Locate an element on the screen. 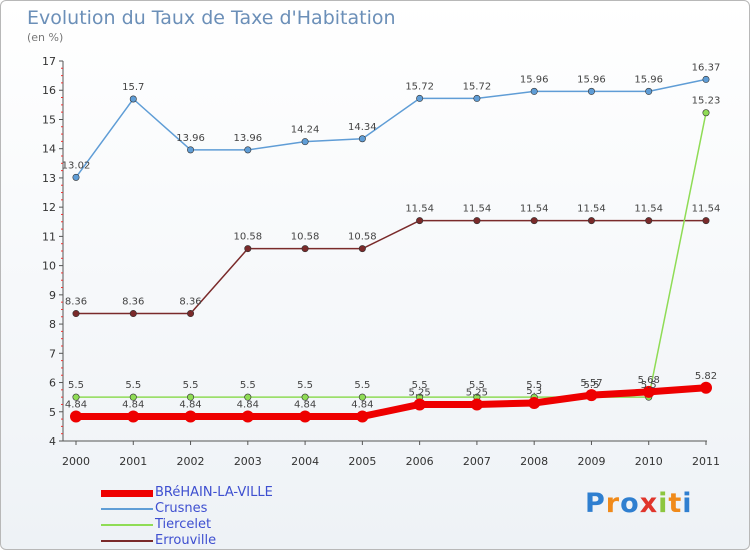 The height and width of the screenshot is (550, 750). series-line-errouville is located at coordinates (391, 267).